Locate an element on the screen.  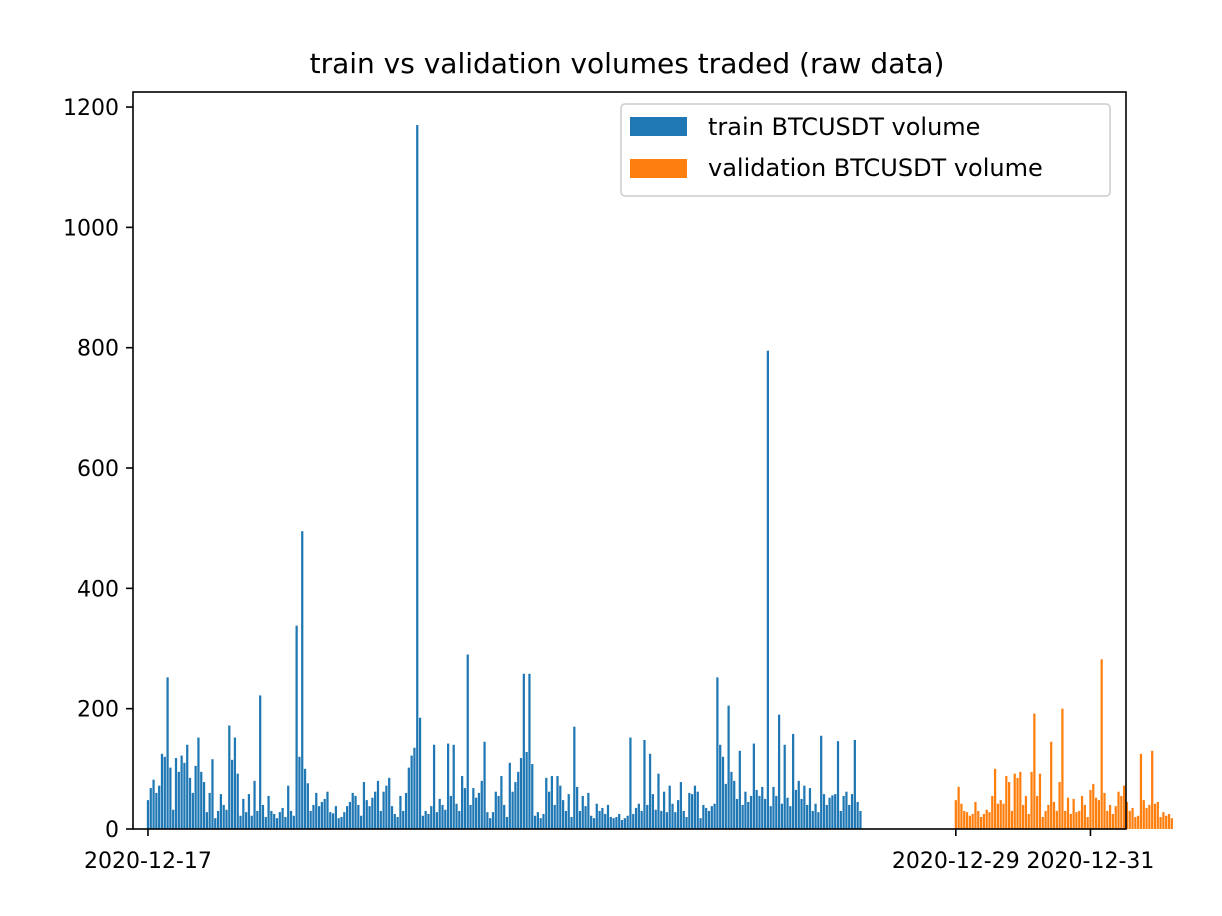
x-tick-label: 2020-12-31 is located at coordinates (1091, 861).